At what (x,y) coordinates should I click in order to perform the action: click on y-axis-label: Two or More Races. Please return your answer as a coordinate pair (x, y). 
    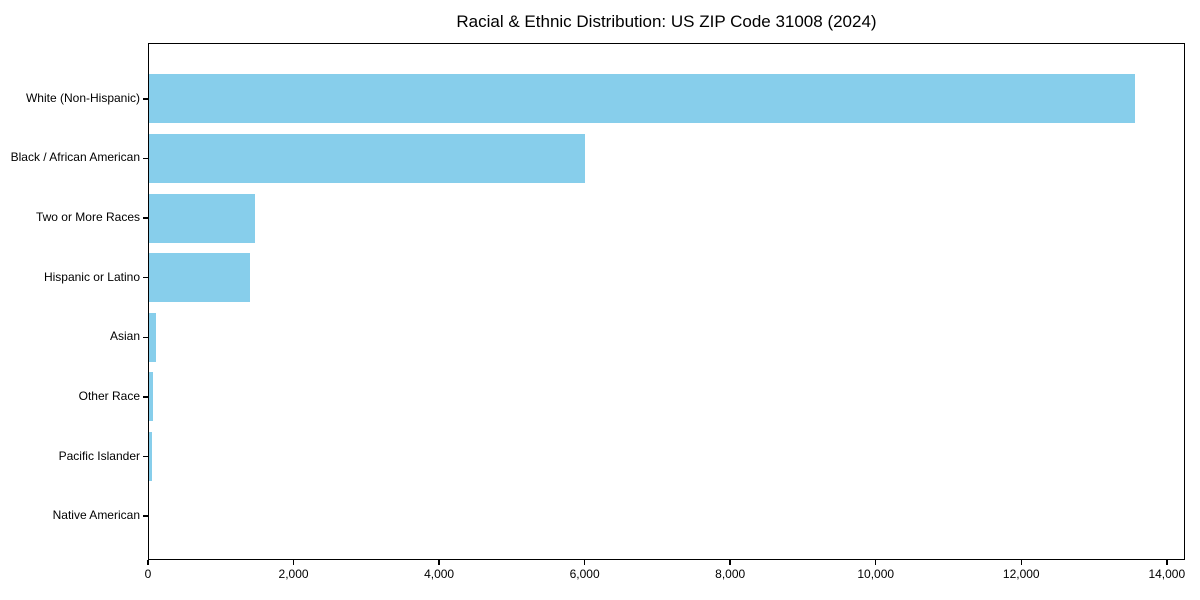
    Looking at the image, I should click on (87, 217).